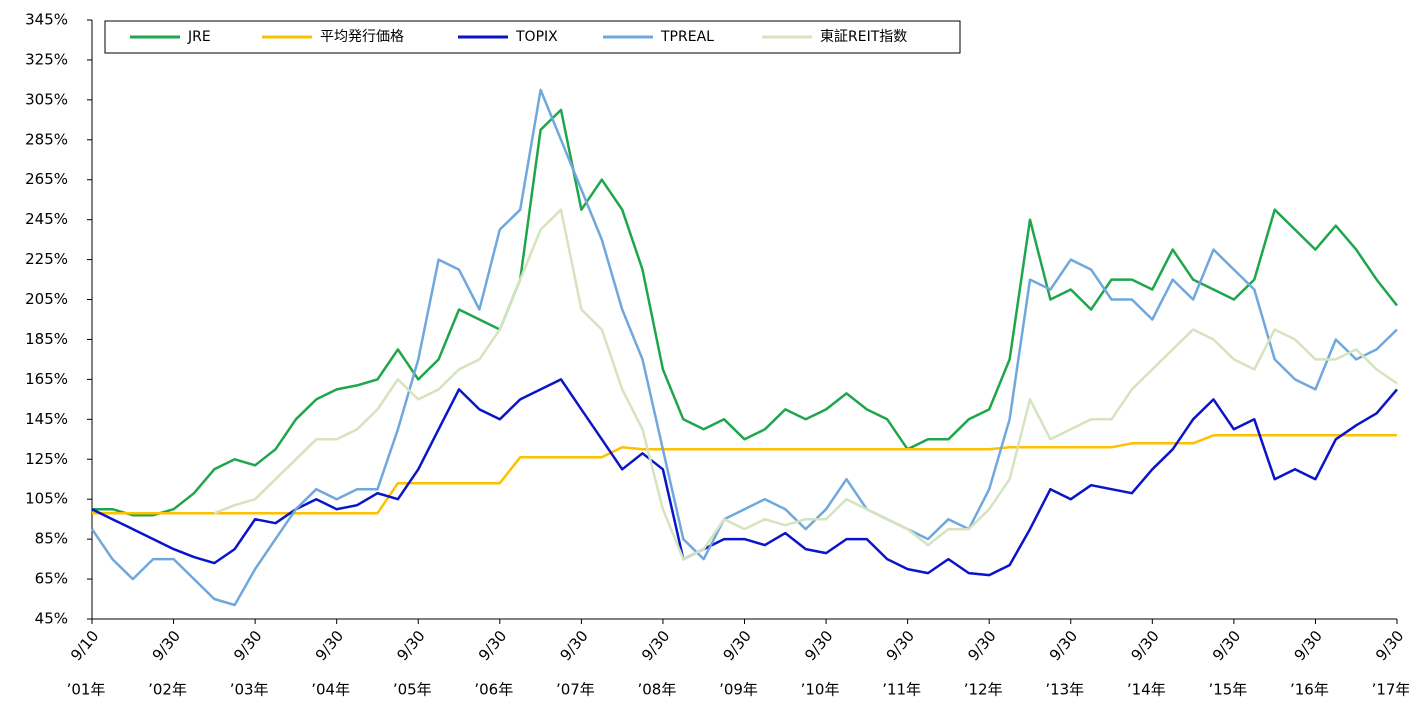 The image size is (1409, 702). I want to click on y-tick-label: 265%, so click(46, 179).